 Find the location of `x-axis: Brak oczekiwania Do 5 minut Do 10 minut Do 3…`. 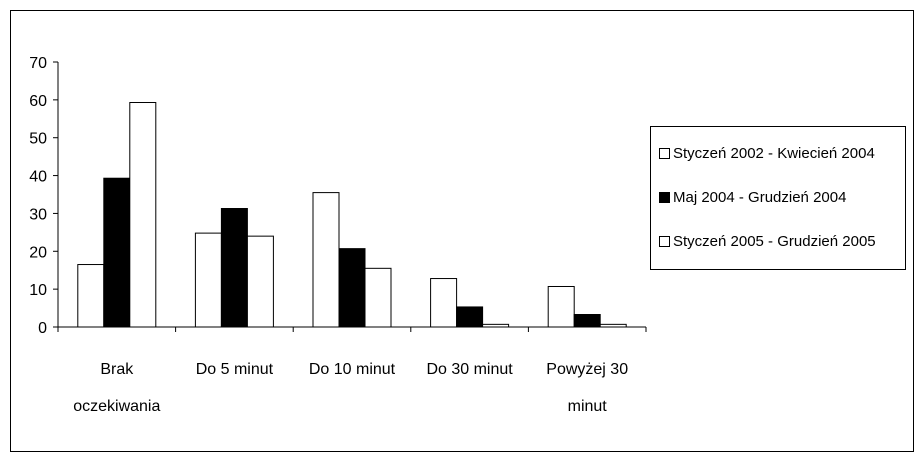

x-axis: Brak oczekiwania Do 5 minut Do 10 minut Do 3… is located at coordinates (352, 370).